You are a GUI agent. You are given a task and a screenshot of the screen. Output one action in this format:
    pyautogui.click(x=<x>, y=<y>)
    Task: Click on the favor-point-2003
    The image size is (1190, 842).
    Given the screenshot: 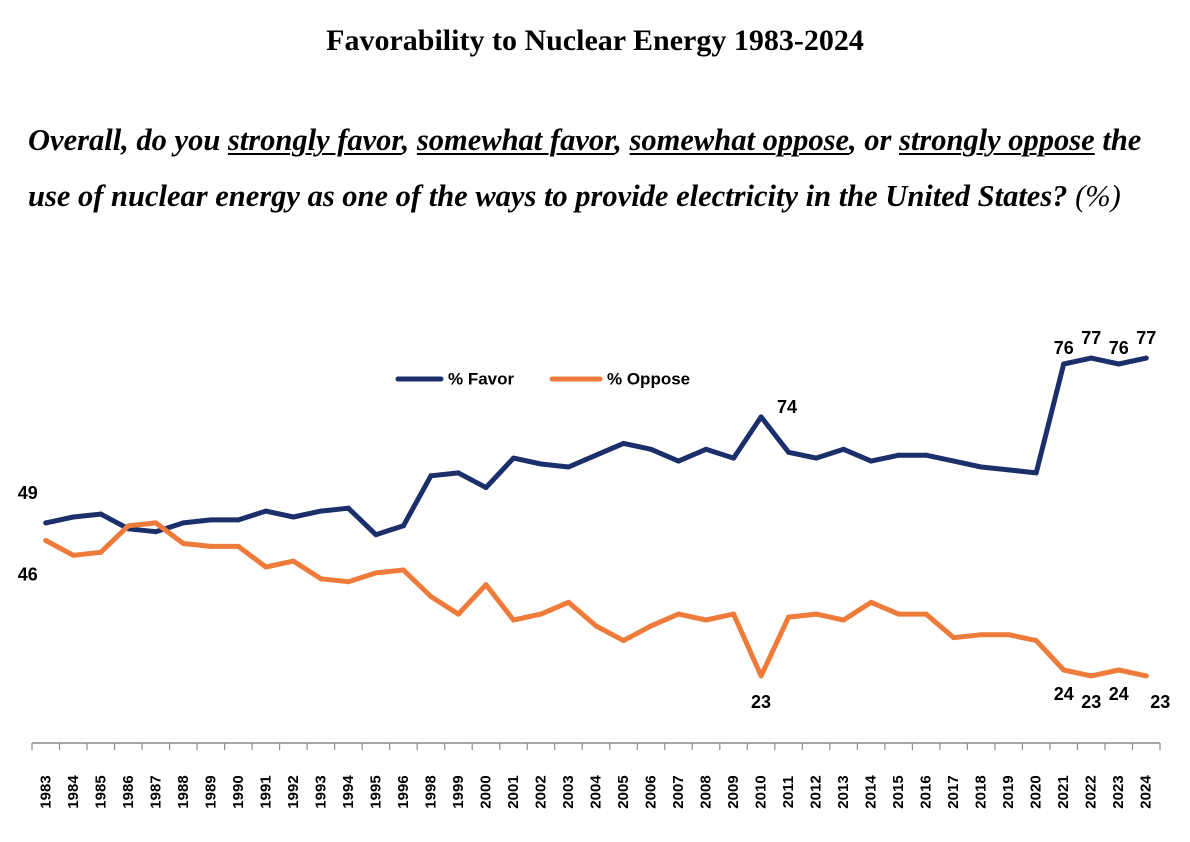 What is the action you would take?
    pyautogui.click(x=568, y=467)
    